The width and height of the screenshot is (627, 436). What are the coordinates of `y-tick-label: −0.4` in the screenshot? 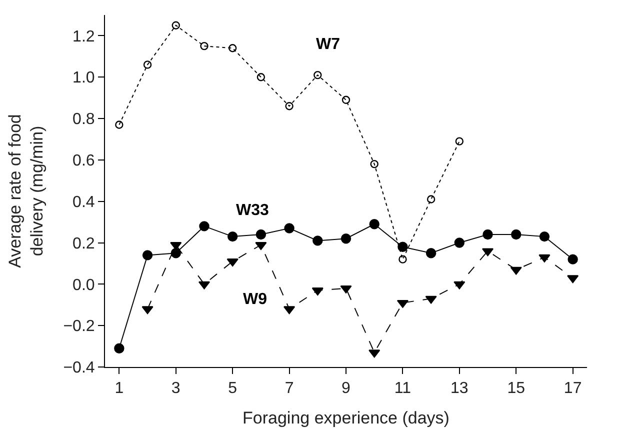 It's located at (79, 368).